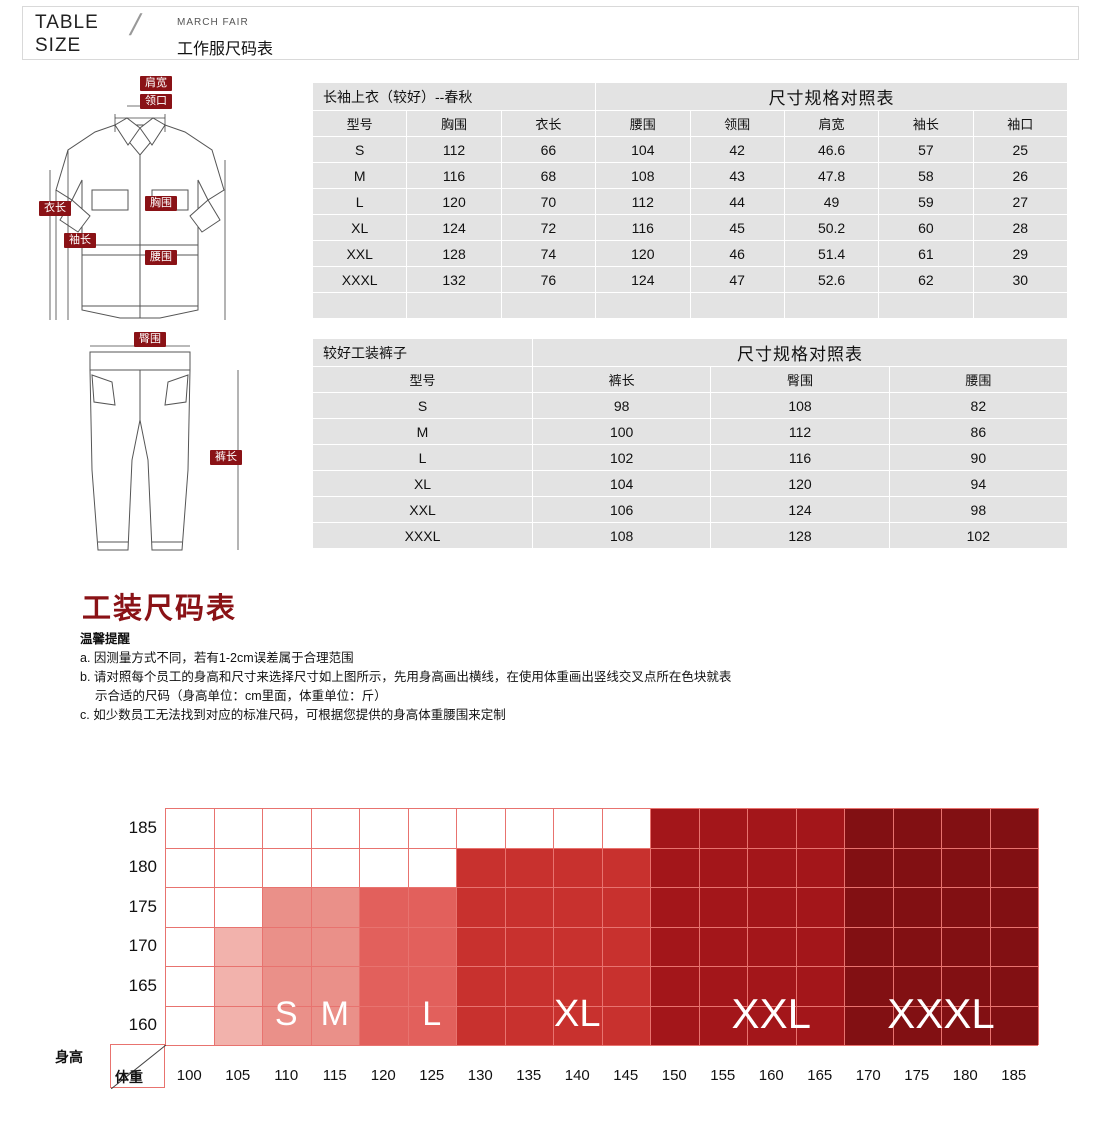 The image size is (1100, 1133). What do you see at coordinates (978, 457) in the screenshot?
I see `cell-waist: 90` at bounding box center [978, 457].